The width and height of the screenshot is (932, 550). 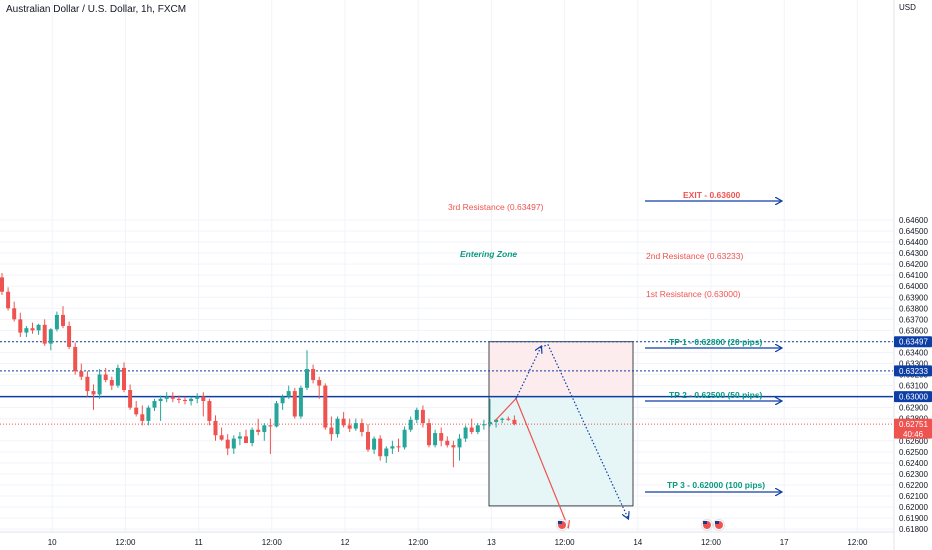 What do you see at coordinates (913, 242) in the screenshot?
I see `y-tick-label: 0.64400` at bounding box center [913, 242].